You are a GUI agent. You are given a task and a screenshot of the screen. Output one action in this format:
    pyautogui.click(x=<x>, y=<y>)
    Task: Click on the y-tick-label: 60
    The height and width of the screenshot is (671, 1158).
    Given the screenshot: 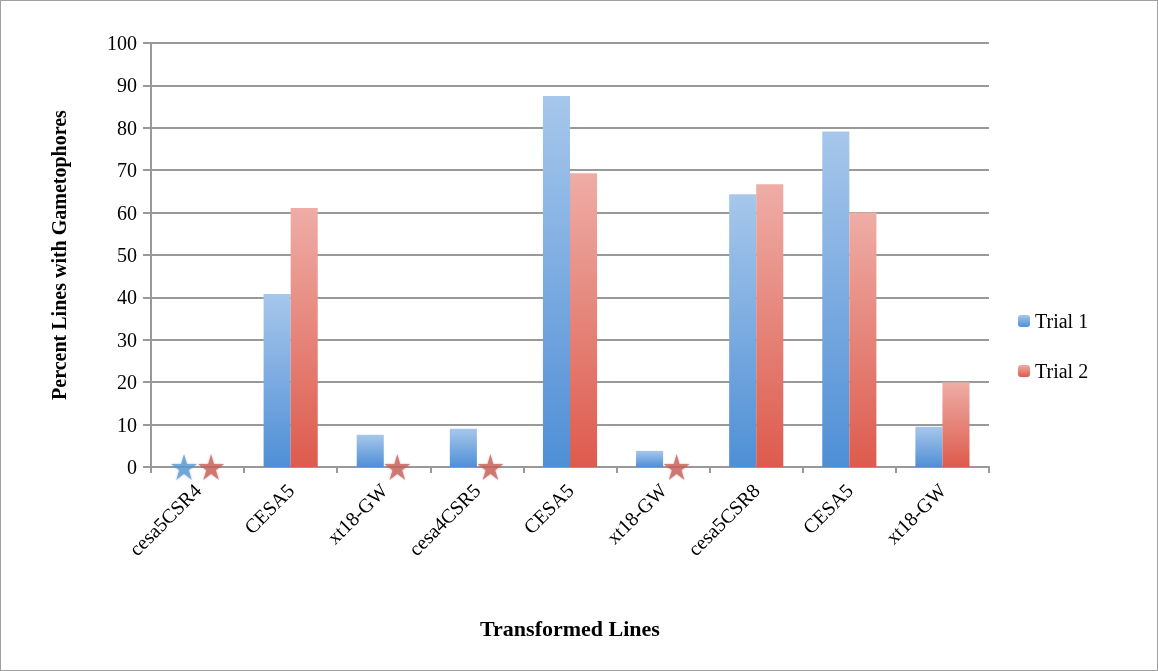 What is the action you would take?
    pyautogui.click(x=127, y=212)
    